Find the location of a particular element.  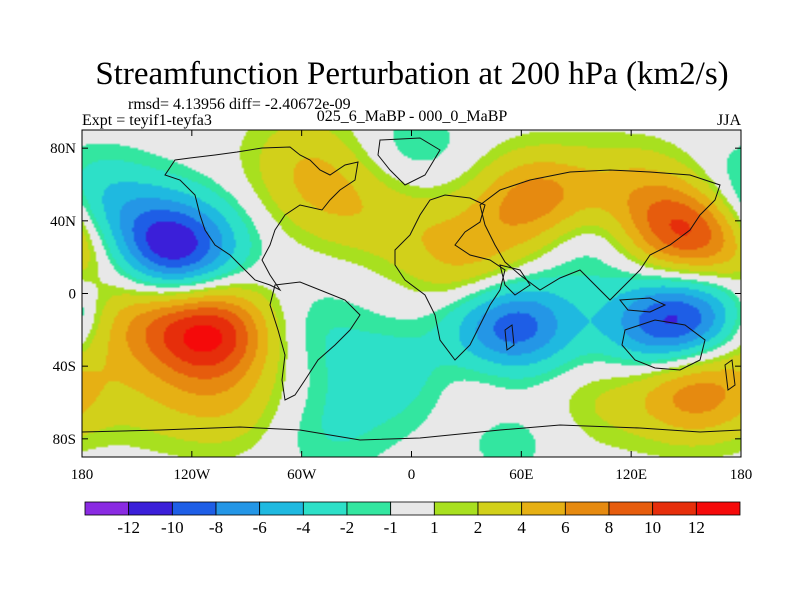

colorbar: -12 -10 -8 -6 -4 -2 -1 1 2 4 6 8 10 12 is located at coordinates (412, 519).